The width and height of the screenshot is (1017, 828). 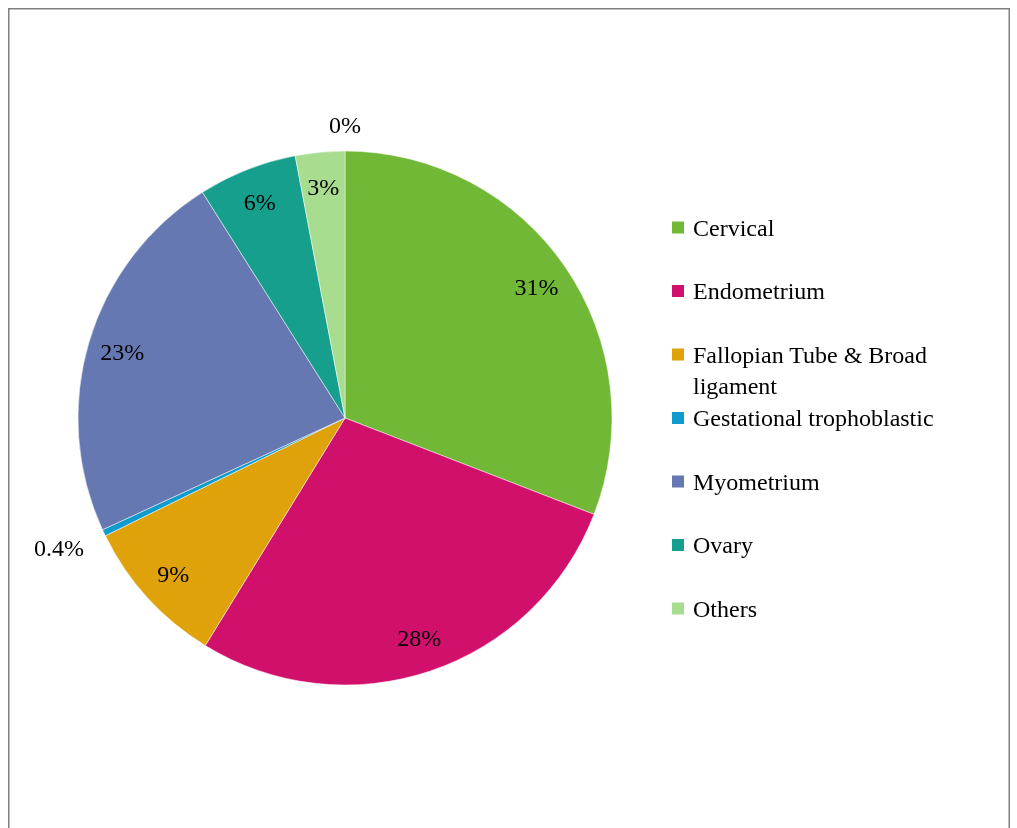 What do you see at coordinates (323, 186) in the screenshot?
I see `data-label: 3%` at bounding box center [323, 186].